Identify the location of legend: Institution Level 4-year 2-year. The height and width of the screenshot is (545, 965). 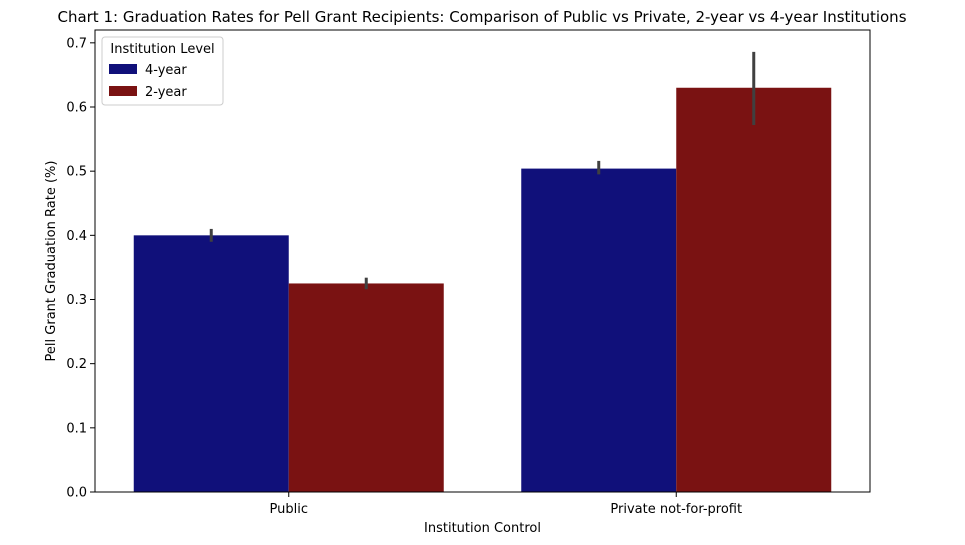
(162, 71).